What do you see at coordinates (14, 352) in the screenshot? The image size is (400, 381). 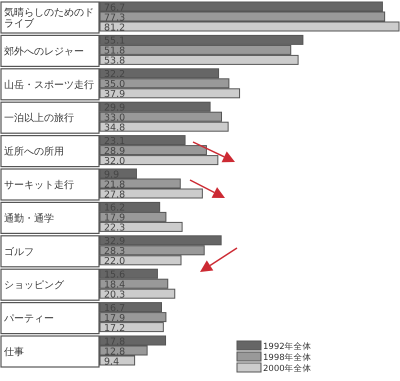 I see `y-tick-label: 仕事` at bounding box center [14, 352].